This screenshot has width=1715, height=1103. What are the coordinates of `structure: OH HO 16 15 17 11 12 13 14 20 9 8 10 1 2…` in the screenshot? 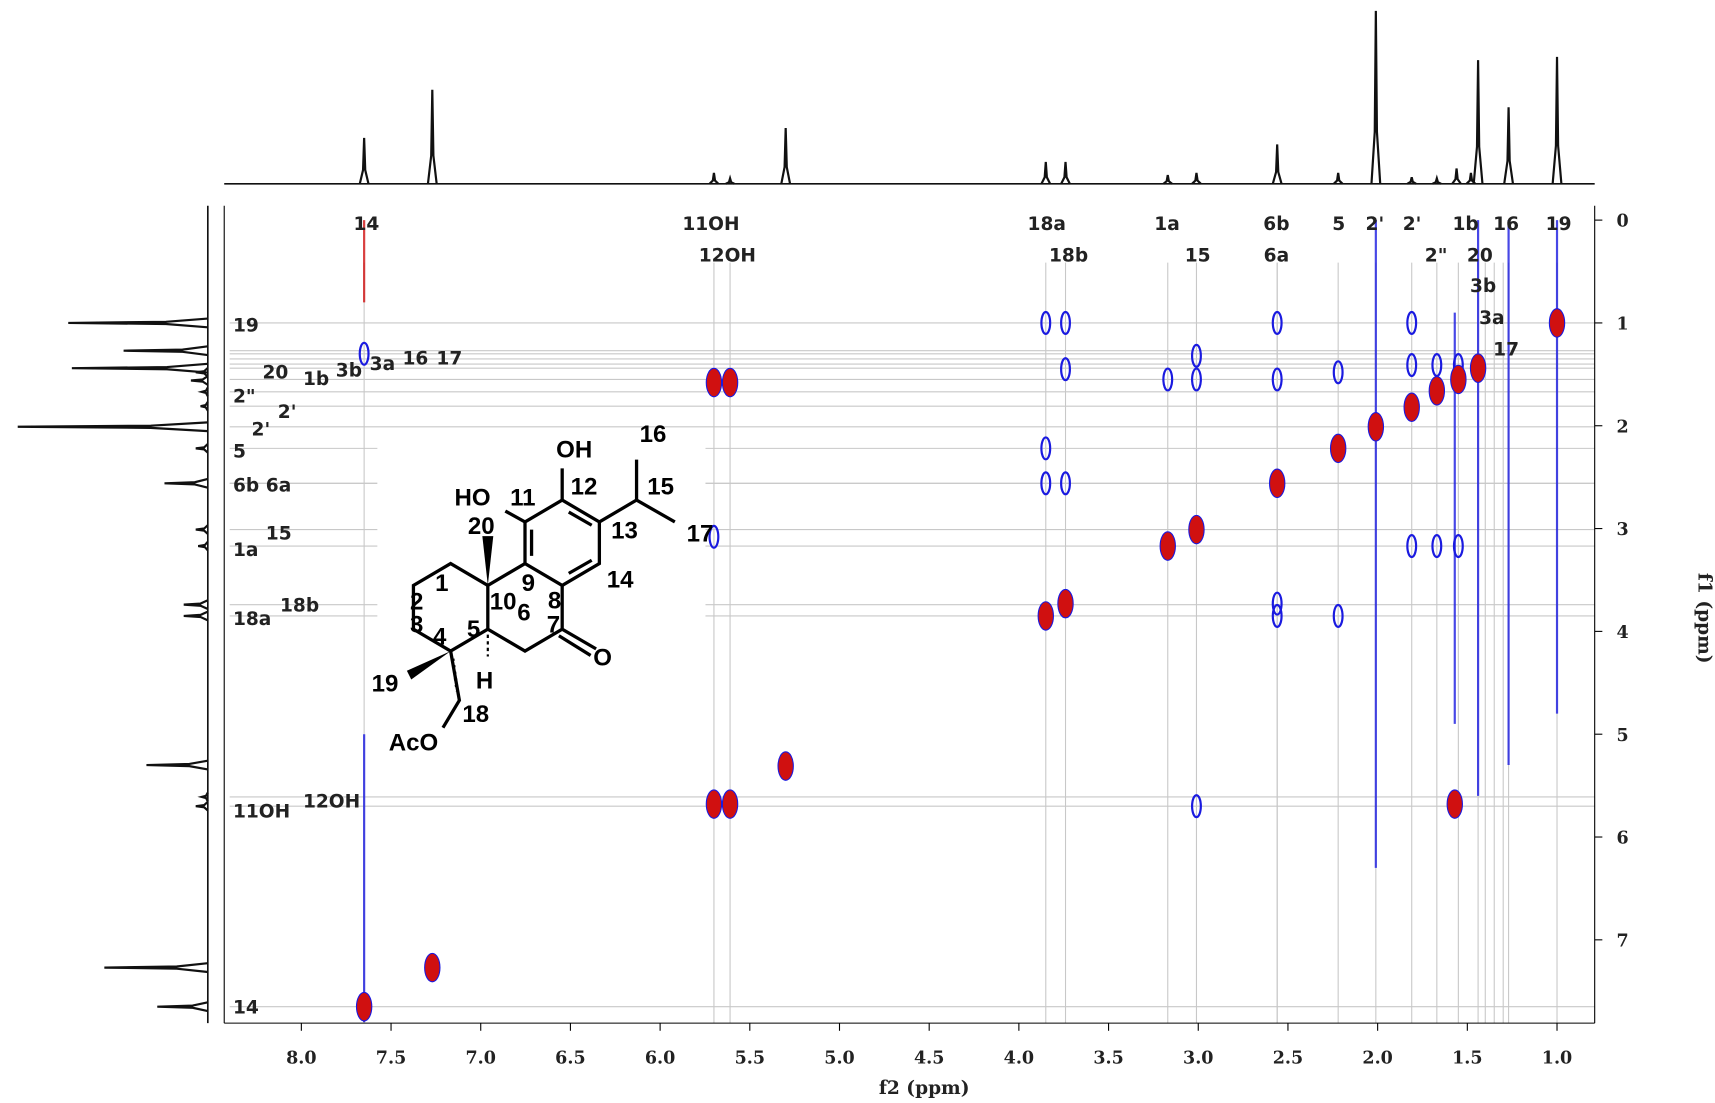 It's located at (542, 591).